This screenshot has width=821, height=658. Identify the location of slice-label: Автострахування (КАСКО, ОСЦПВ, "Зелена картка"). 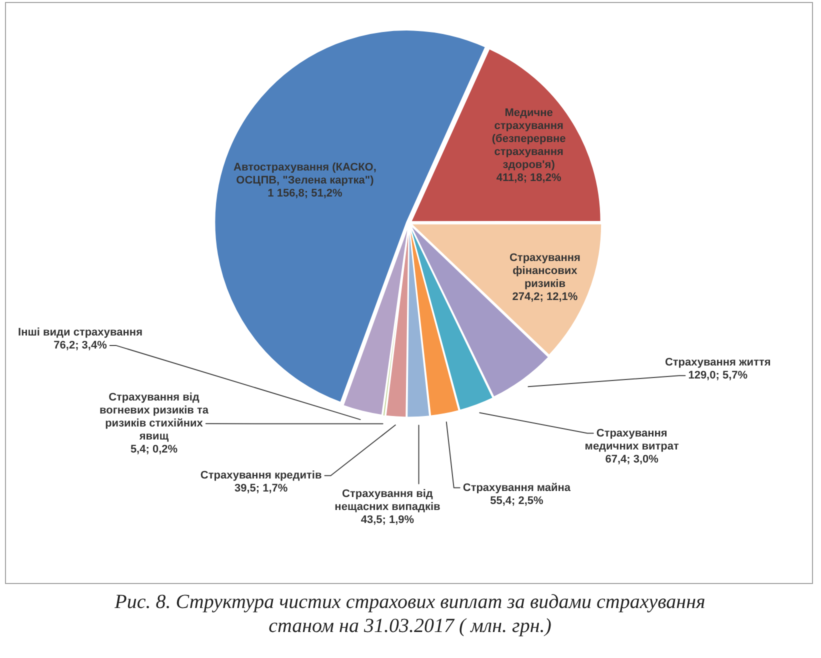
(305, 174).